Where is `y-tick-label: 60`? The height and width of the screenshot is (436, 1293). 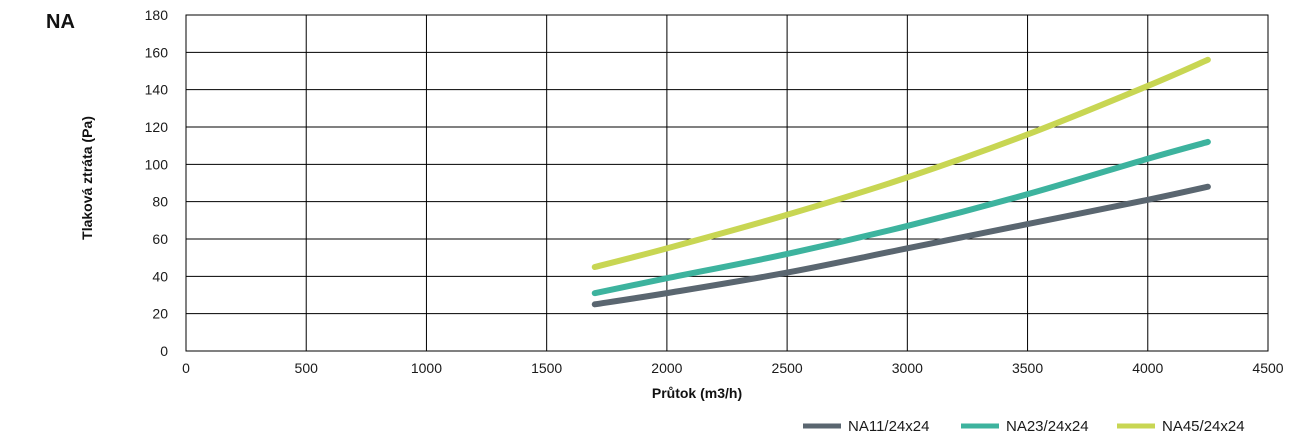
y-tick-label: 60 is located at coordinates (160, 239).